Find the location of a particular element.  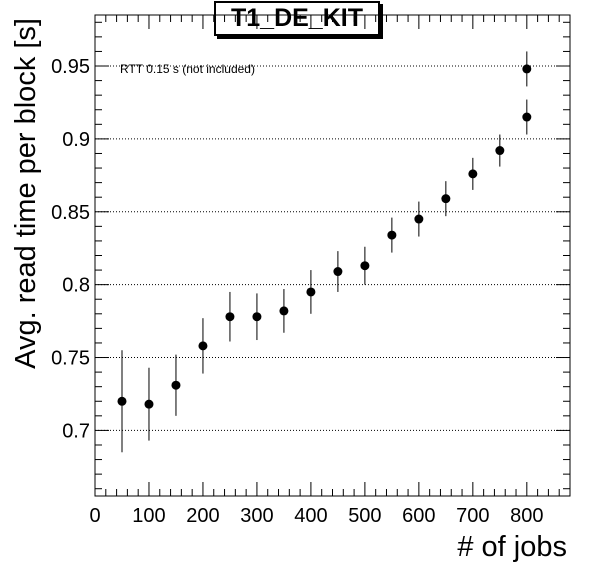

y-tick-label: 0.85 is located at coordinates (70, 213).